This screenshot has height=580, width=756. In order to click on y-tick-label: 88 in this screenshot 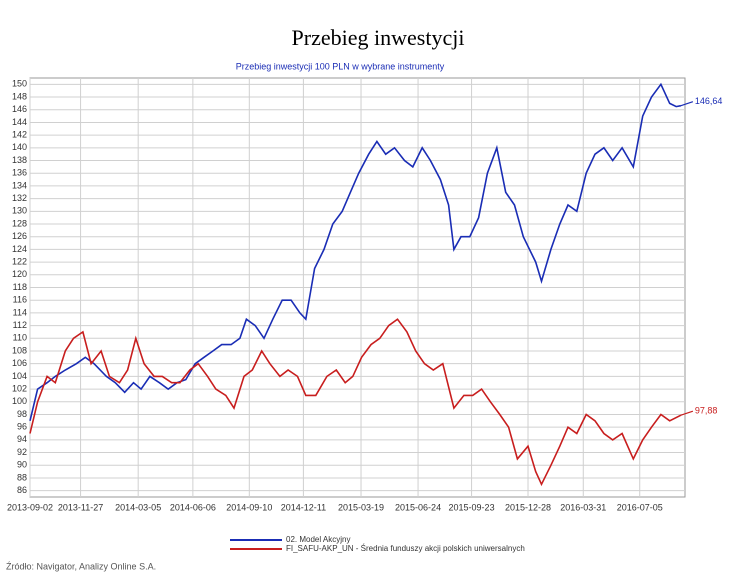, I will do `click(22, 477)`.